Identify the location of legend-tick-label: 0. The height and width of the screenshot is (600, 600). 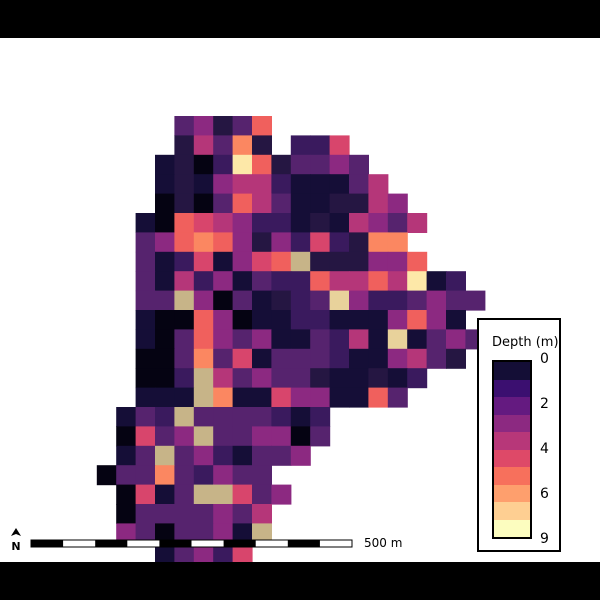
(544, 359).